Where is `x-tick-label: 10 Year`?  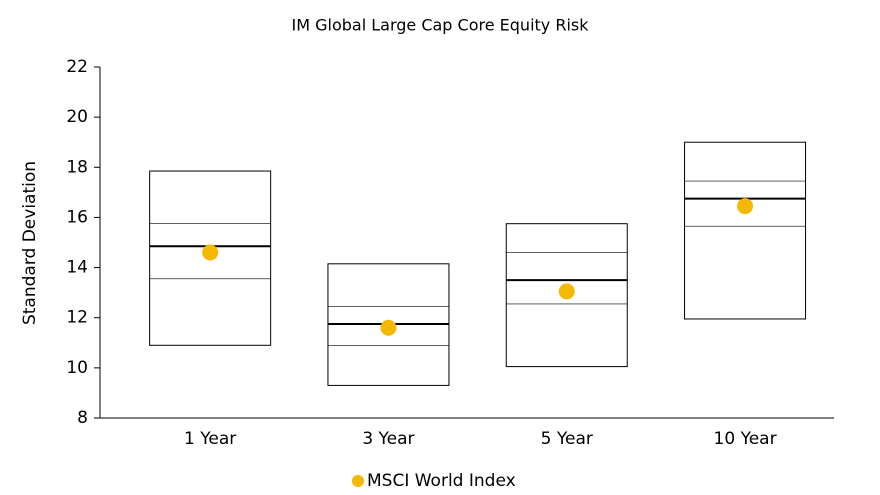 x-tick-label: 10 Year is located at coordinates (745, 439).